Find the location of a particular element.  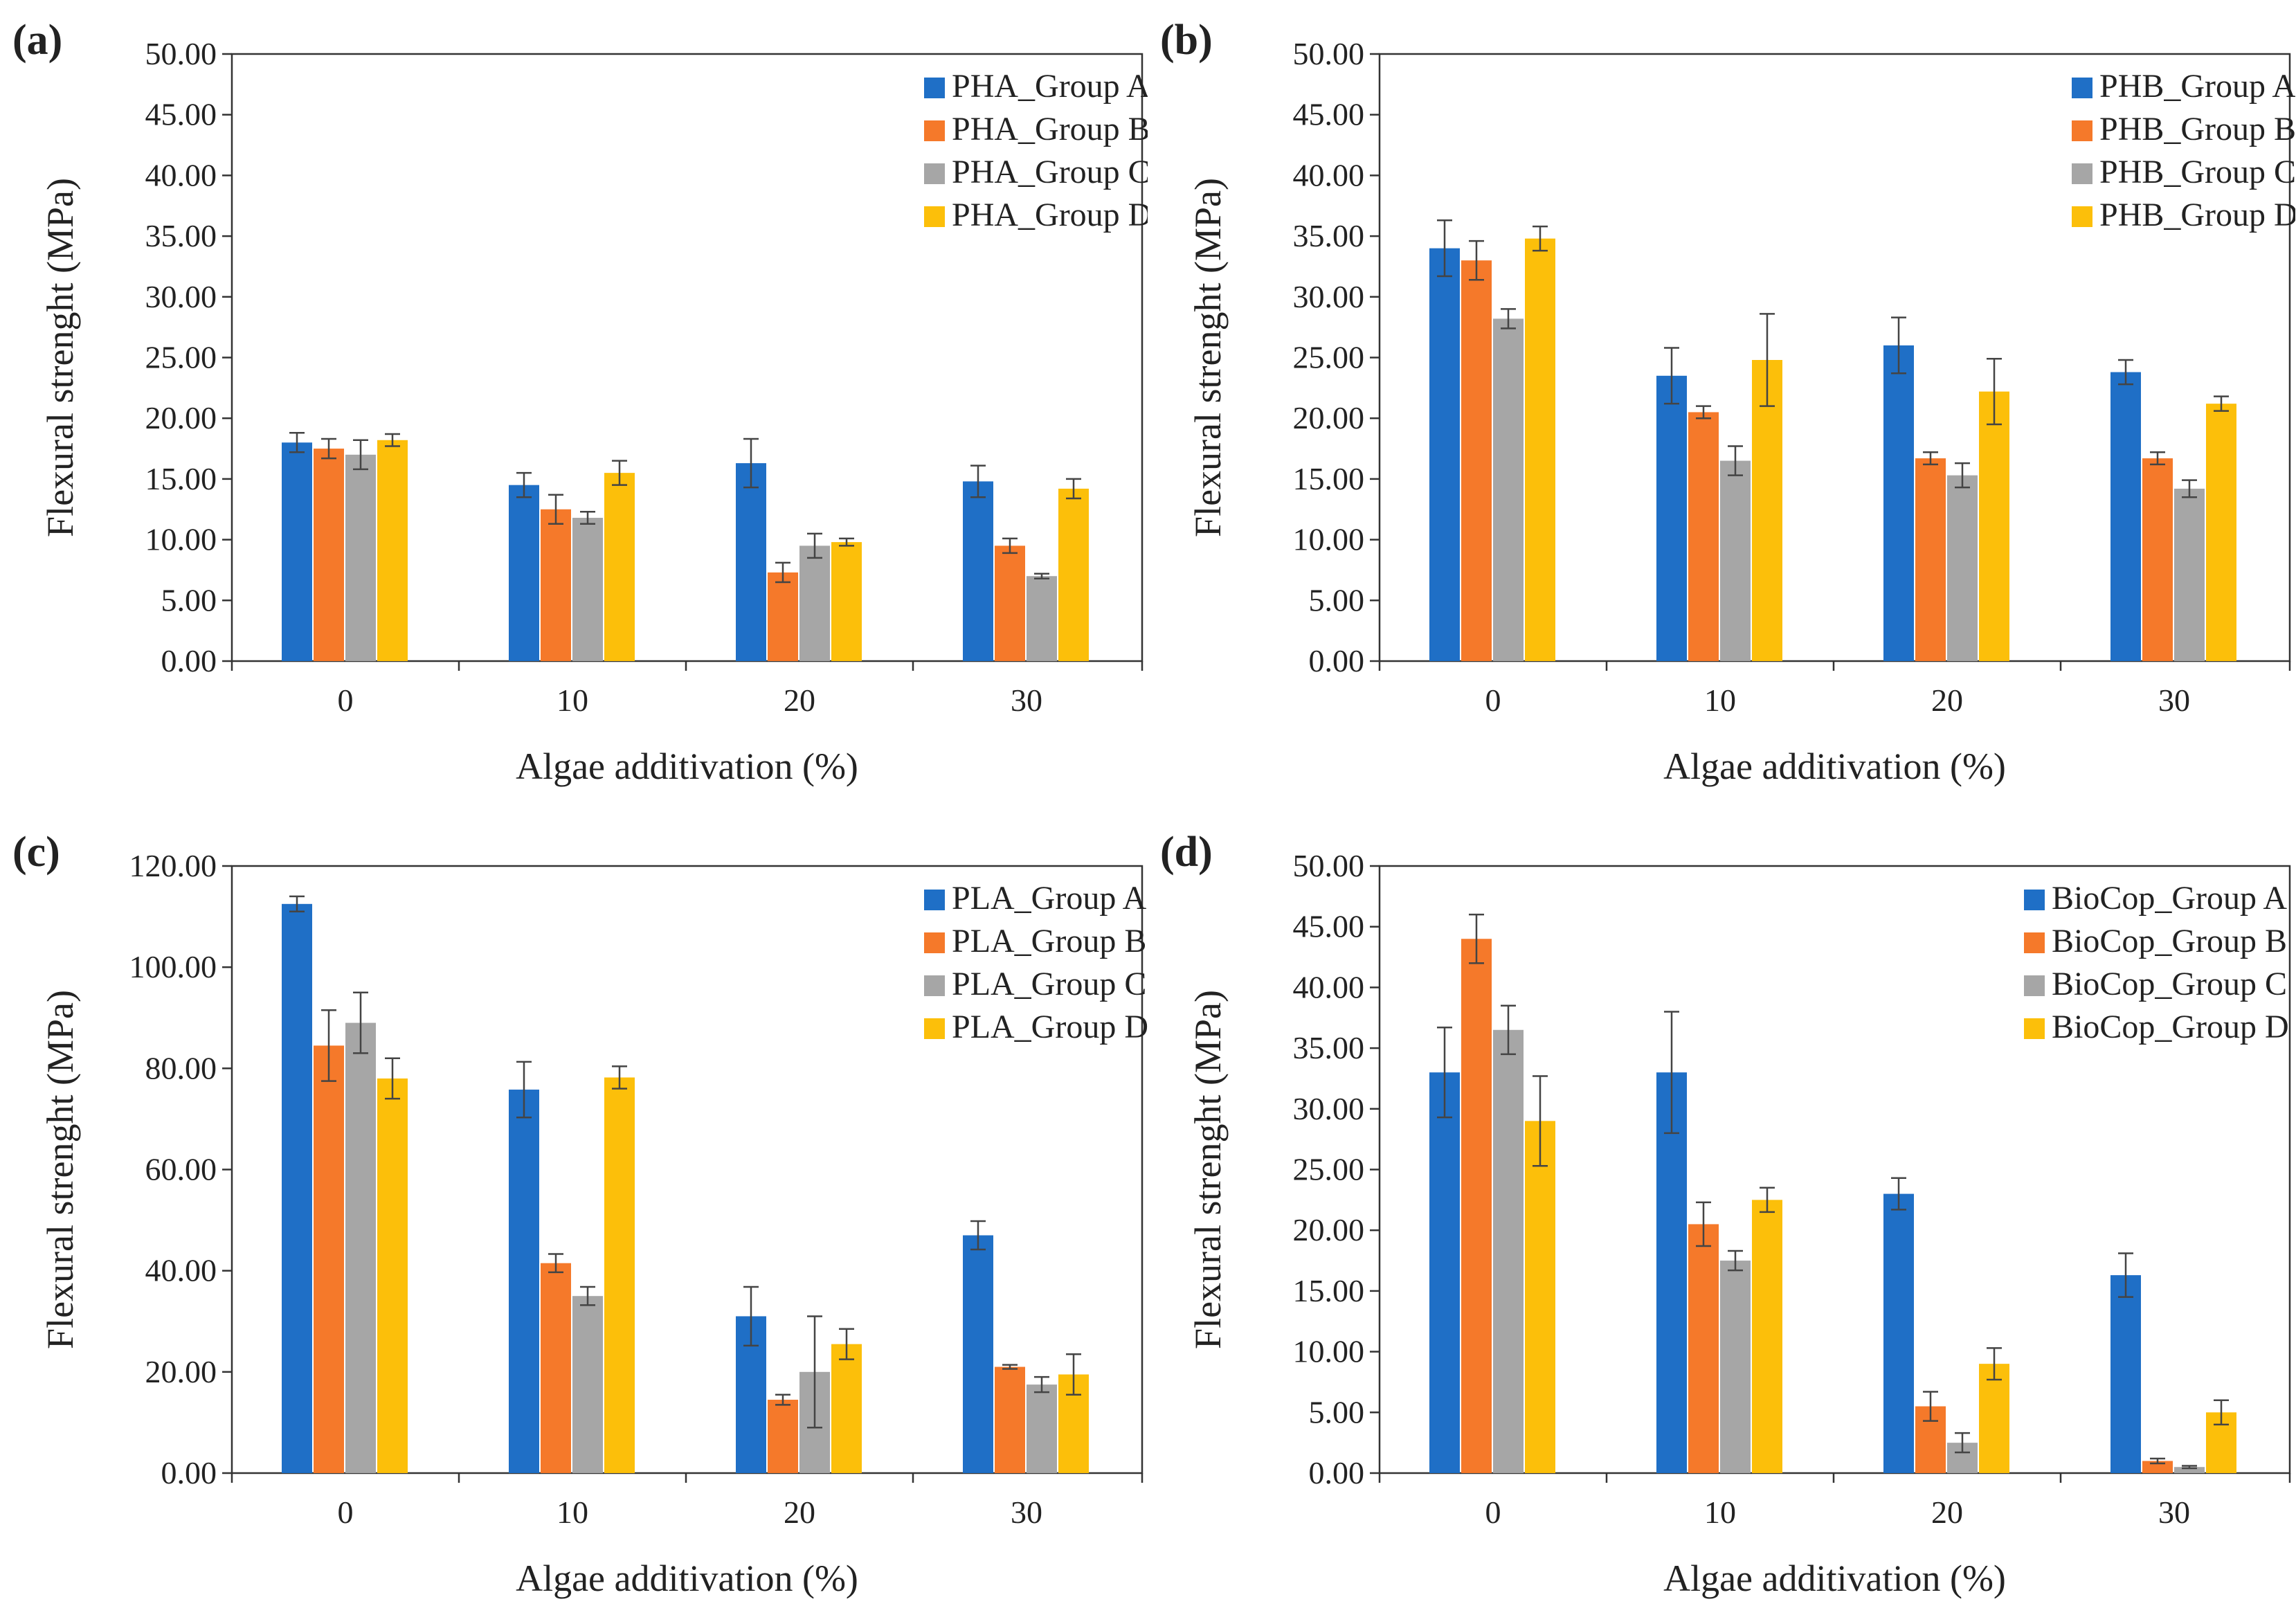

legend-label: PHB_Group C is located at coordinates (2197, 172).